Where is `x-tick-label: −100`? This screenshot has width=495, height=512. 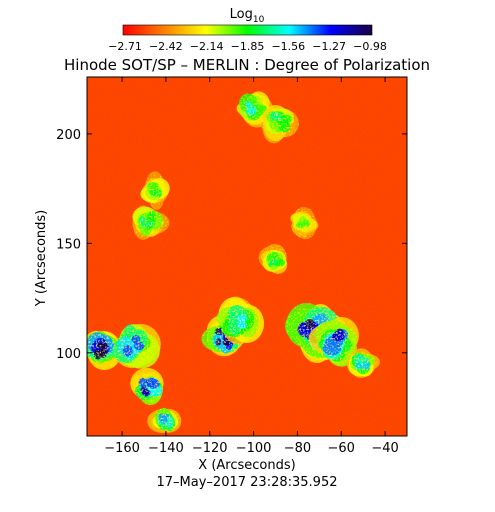
x-tick-label: −100 is located at coordinates (254, 448).